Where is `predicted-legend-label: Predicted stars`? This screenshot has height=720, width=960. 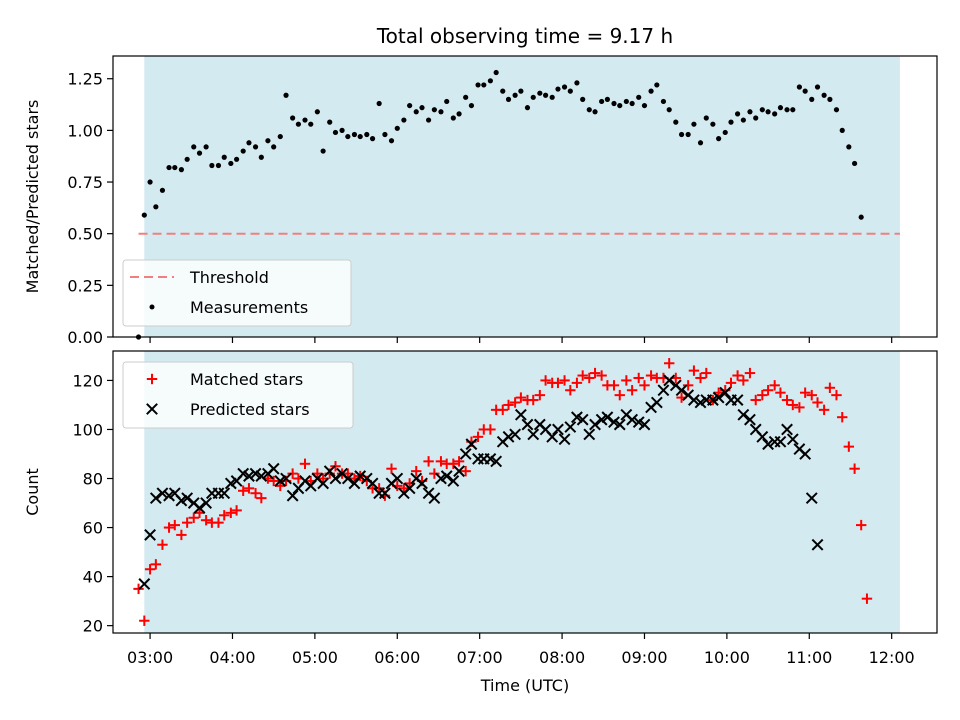
predicted-legend-label: Predicted stars is located at coordinates (250, 409).